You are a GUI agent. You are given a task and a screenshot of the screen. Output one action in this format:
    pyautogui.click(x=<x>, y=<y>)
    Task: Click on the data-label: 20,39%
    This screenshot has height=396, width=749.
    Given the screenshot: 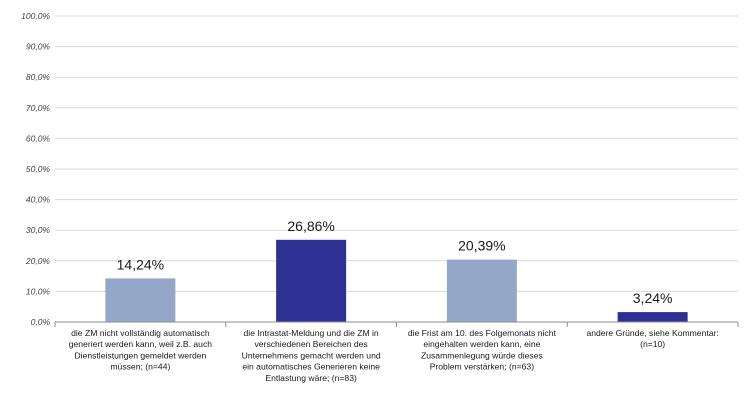 What is the action you would take?
    pyautogui.click(x=481, y=246)
    